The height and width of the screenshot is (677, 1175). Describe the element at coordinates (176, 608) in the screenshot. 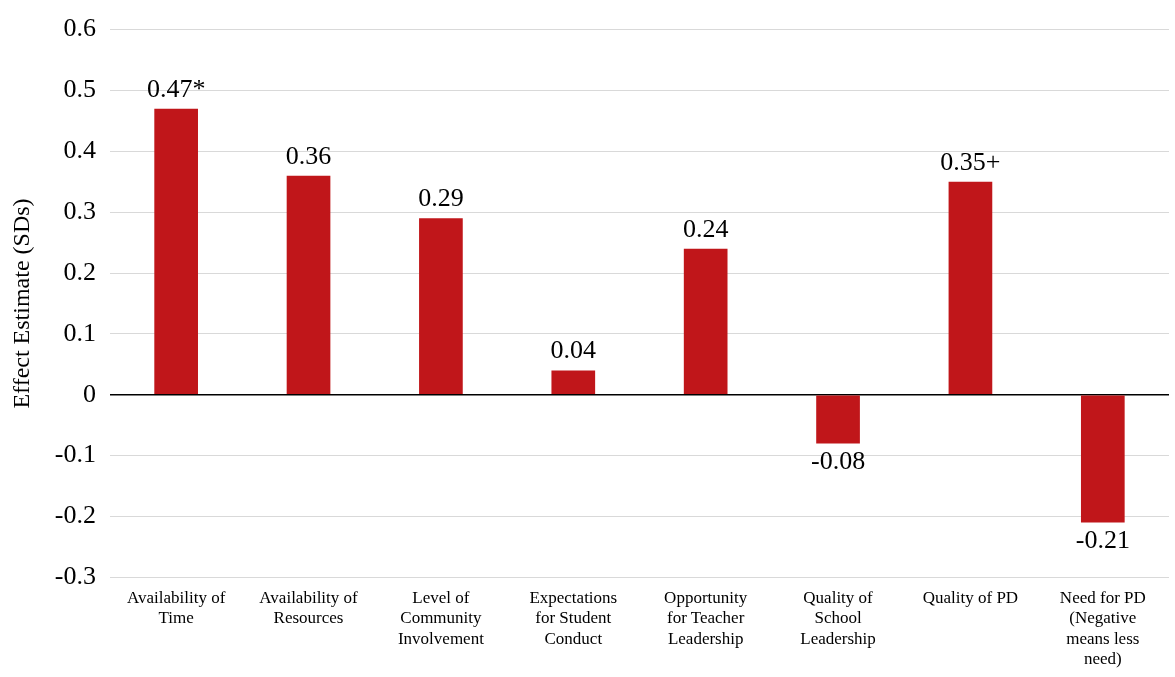

I see `x-tick-label: Availability of Time` at that location.